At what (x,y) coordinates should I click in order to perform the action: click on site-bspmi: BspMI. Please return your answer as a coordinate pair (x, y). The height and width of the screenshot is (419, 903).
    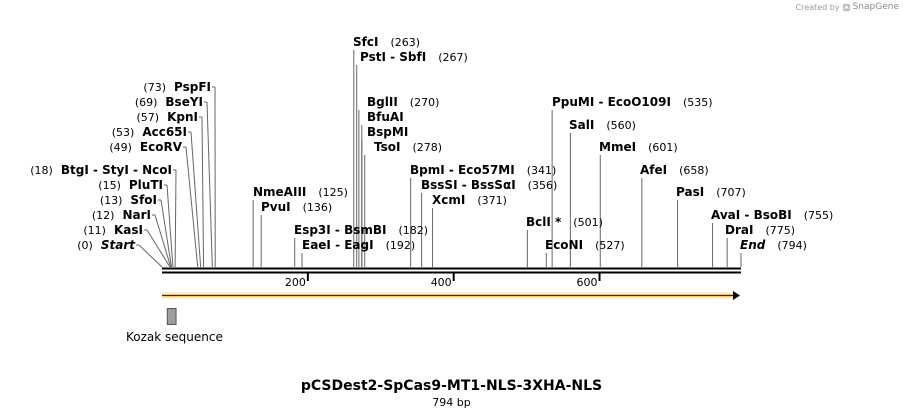
    Looking at the image, I should click on (387, 132).